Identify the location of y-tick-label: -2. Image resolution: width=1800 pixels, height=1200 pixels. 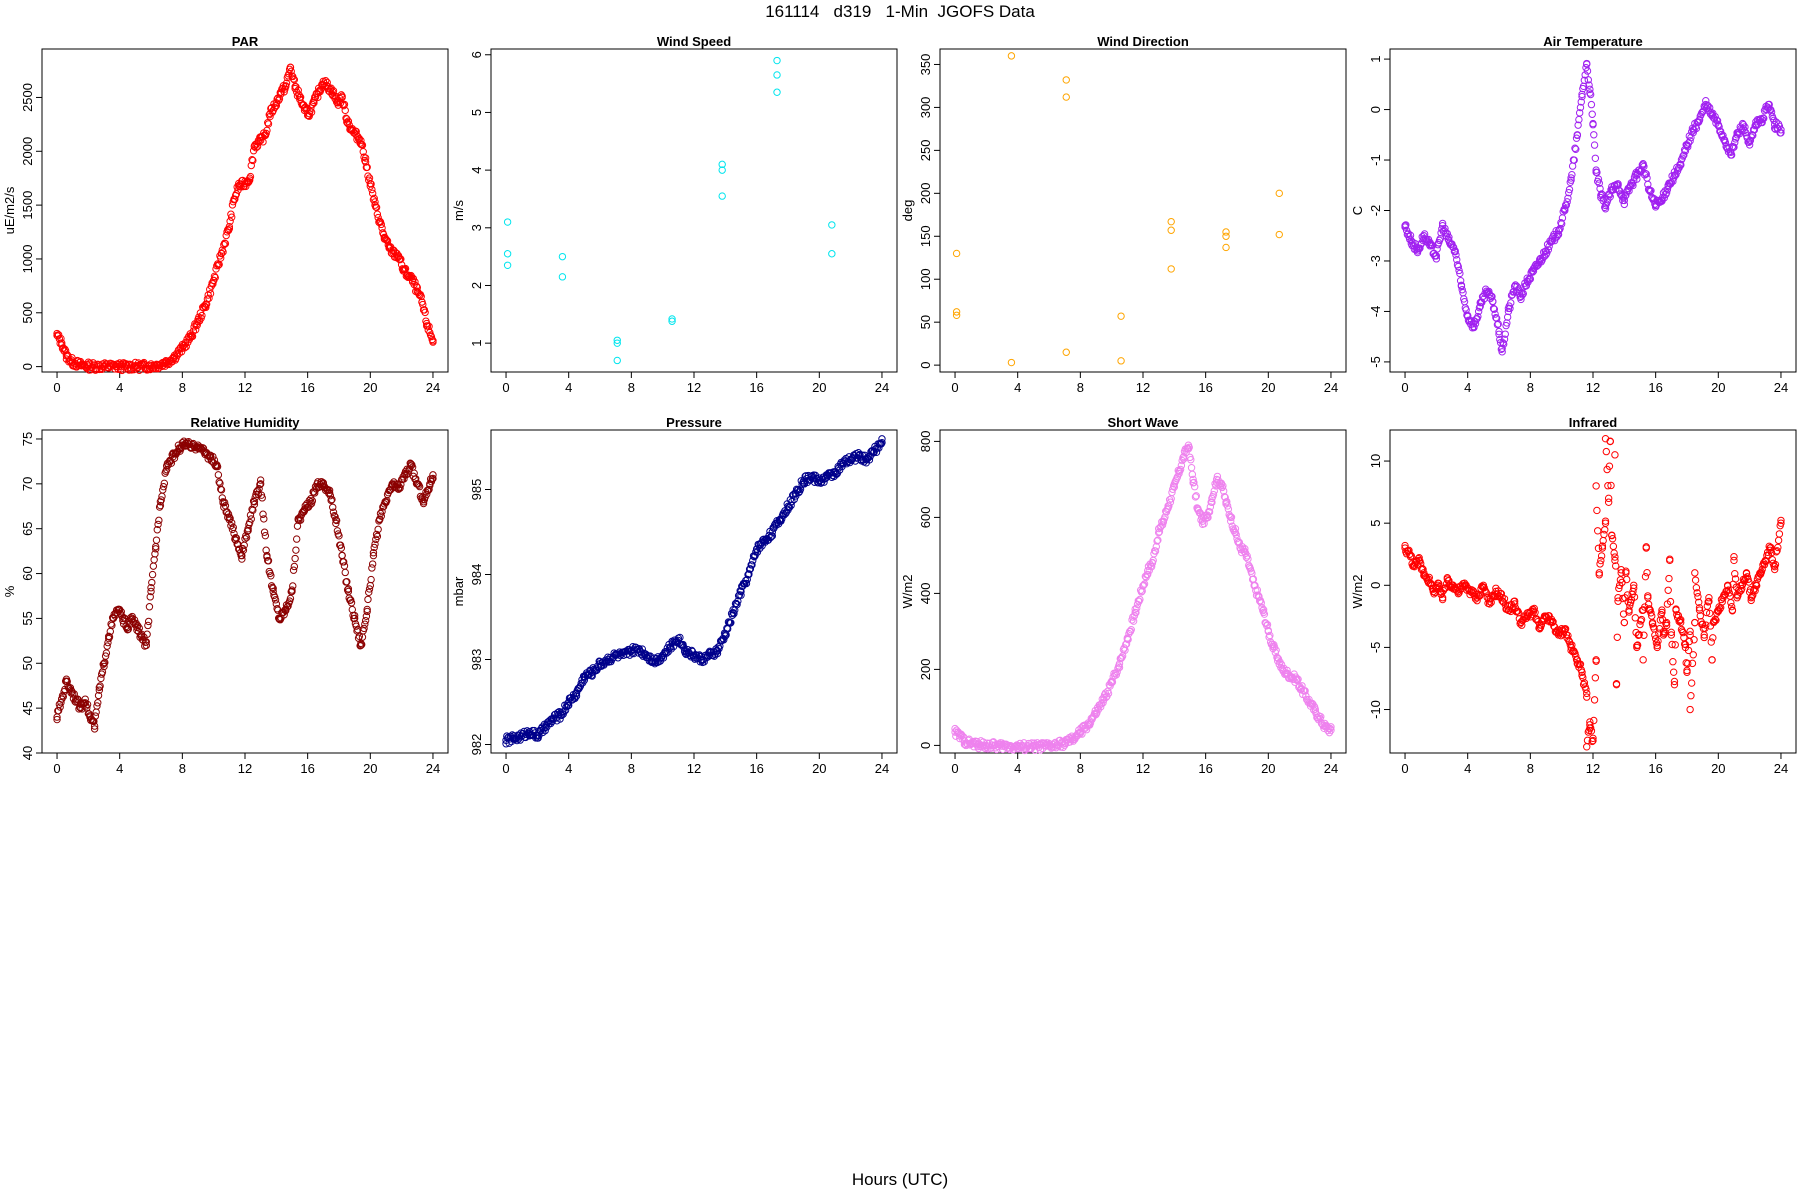
(1375, 211).